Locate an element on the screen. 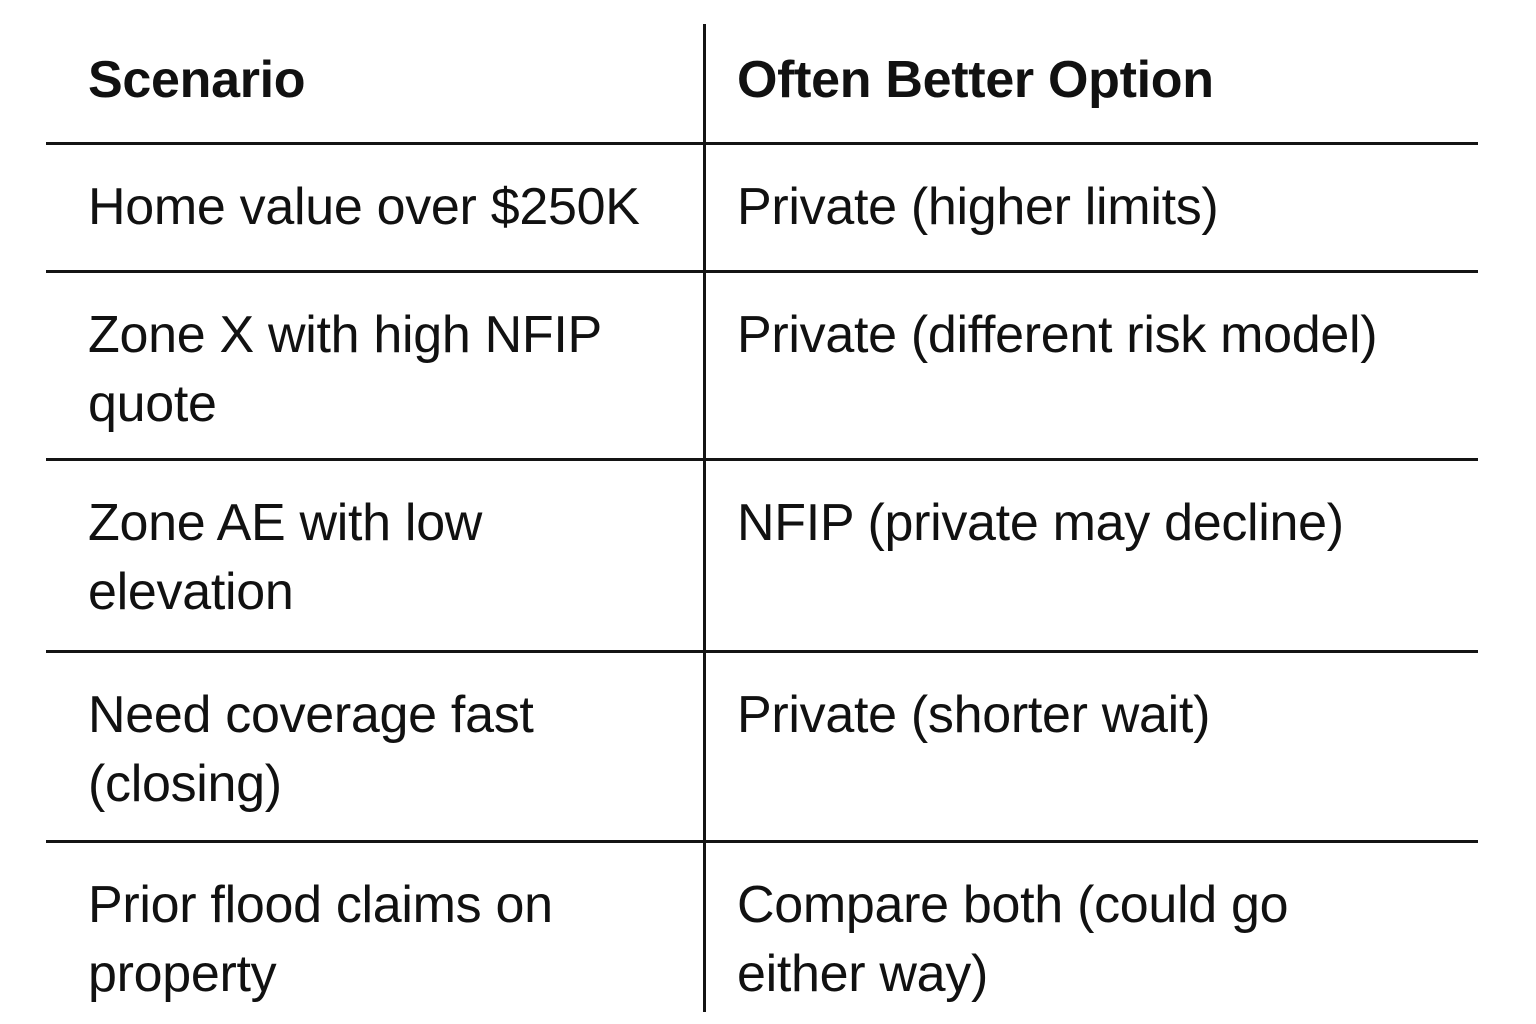 The width and height of the screenshot is (1536, 1024). option-cell: Private (different risk model) is located at coordinates (1057, 335).